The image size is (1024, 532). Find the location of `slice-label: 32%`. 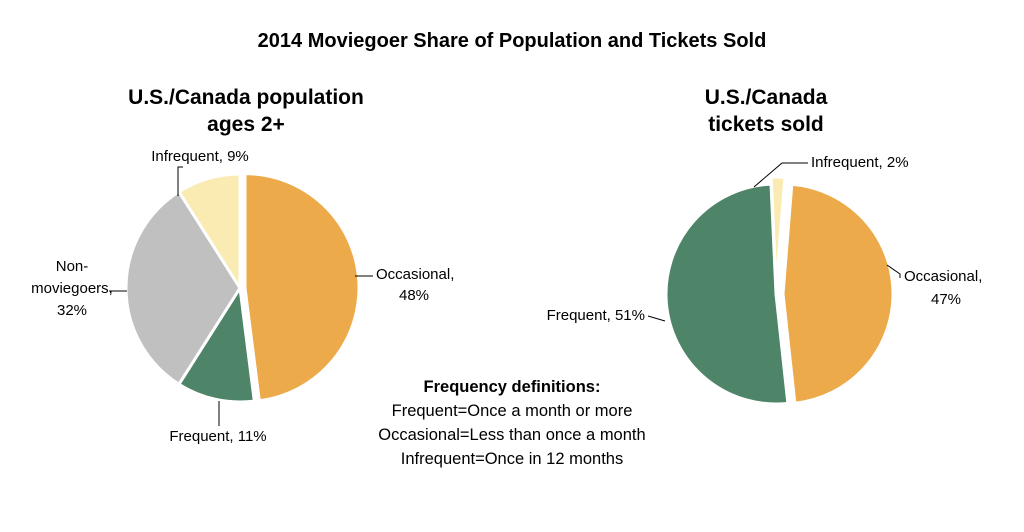

slice-label: 32% is located at coordinates (72, 310).